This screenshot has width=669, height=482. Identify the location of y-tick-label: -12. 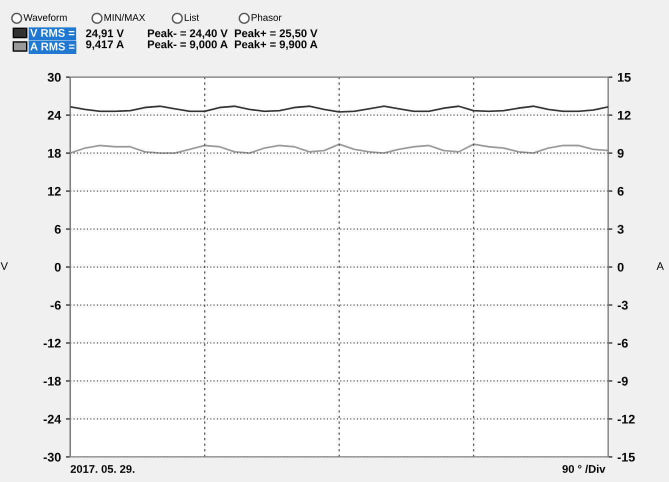
(52, 343).